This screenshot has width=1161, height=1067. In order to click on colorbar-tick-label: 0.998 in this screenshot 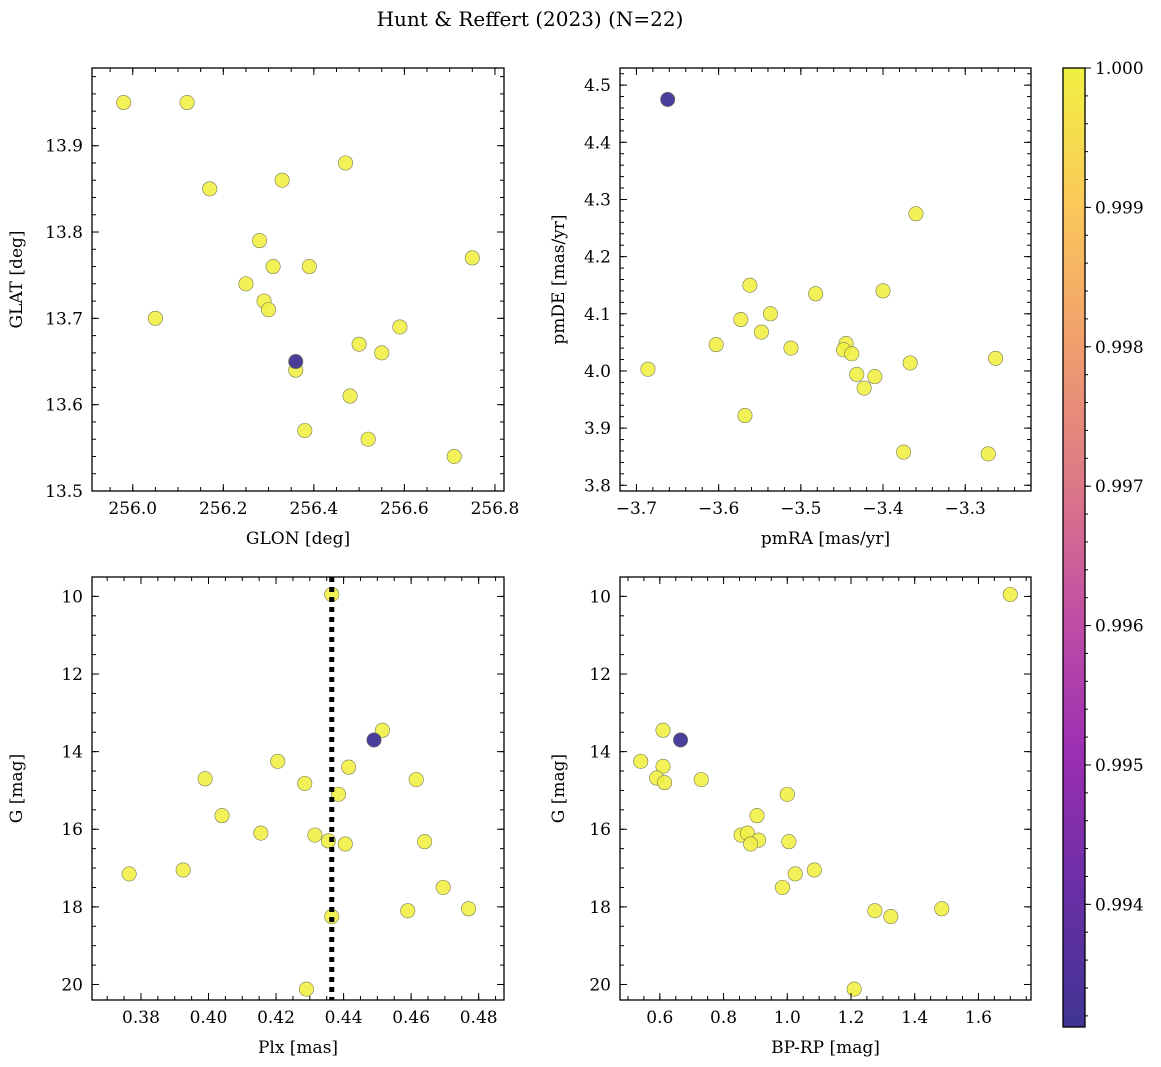, I will do `click(1119, 348)`.